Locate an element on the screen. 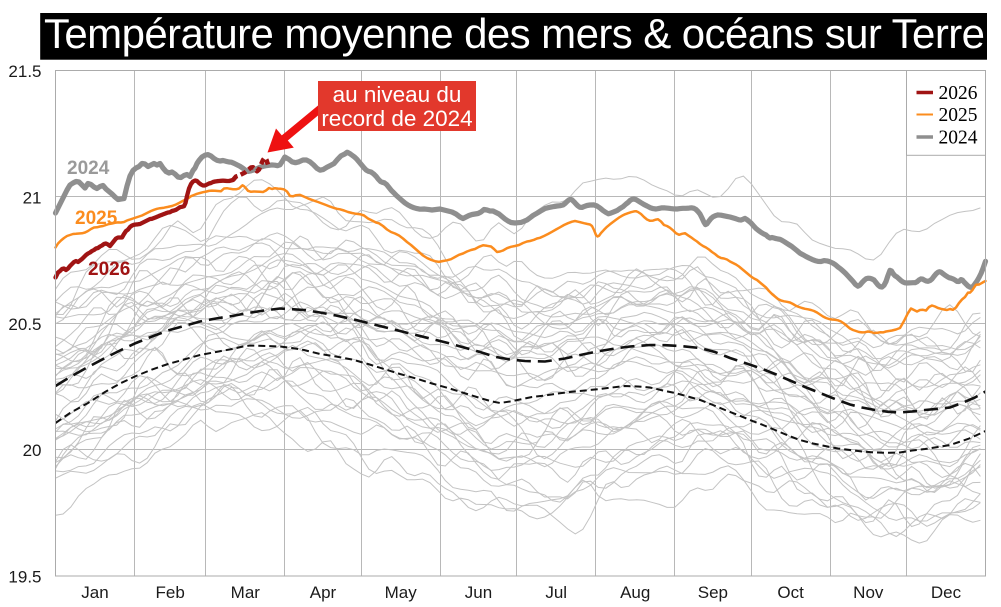 The image size is (1001, 607). svg-text: 21 is located at coordinates (32, 197).